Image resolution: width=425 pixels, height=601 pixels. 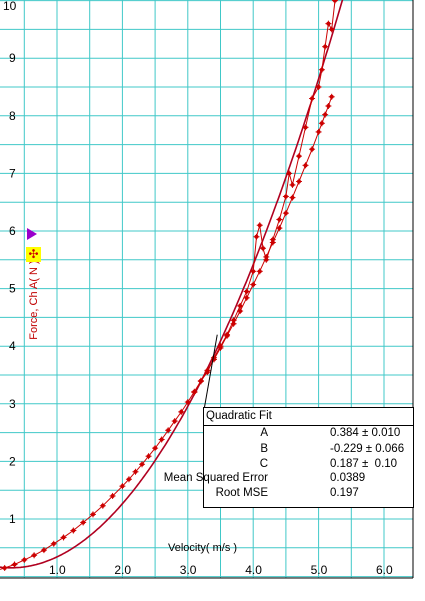 I want to click on fit-divider, so click(x=308, y=425).